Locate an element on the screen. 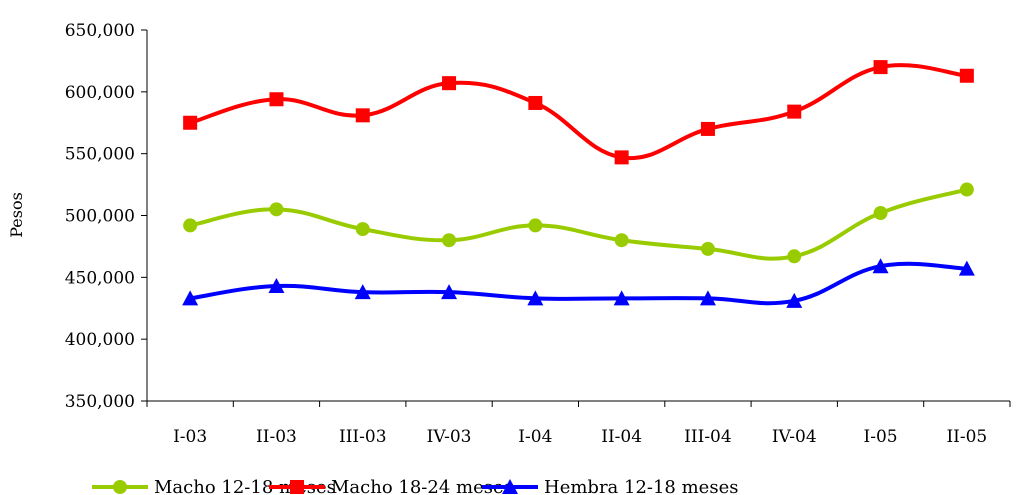 The height and width of the screenshot is (495, 1016). x-tick-label: III-03 is located at coordinates (363, 437).